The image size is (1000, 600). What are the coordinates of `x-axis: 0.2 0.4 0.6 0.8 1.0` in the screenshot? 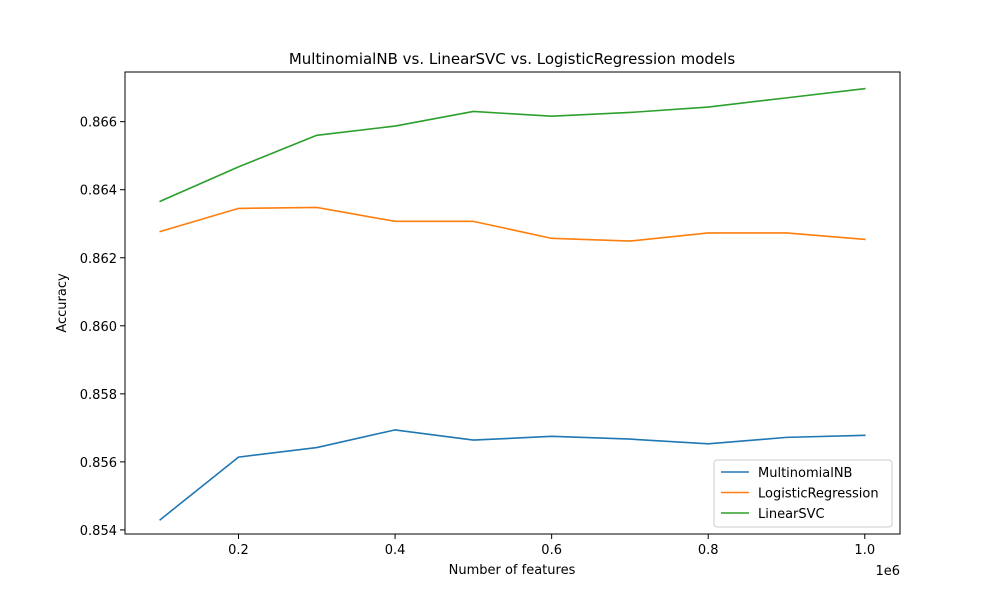 It's located at (551, 546).